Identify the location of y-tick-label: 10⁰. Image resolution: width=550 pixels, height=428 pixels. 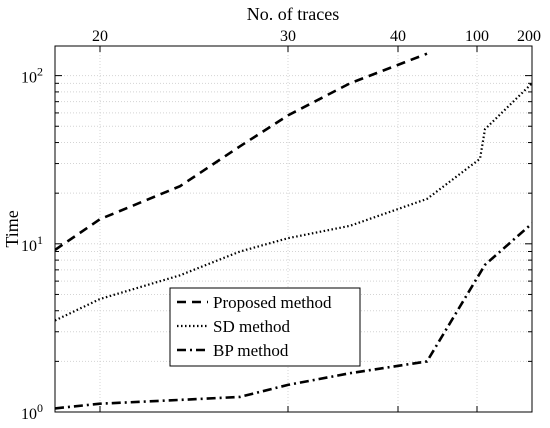
(32, 412).